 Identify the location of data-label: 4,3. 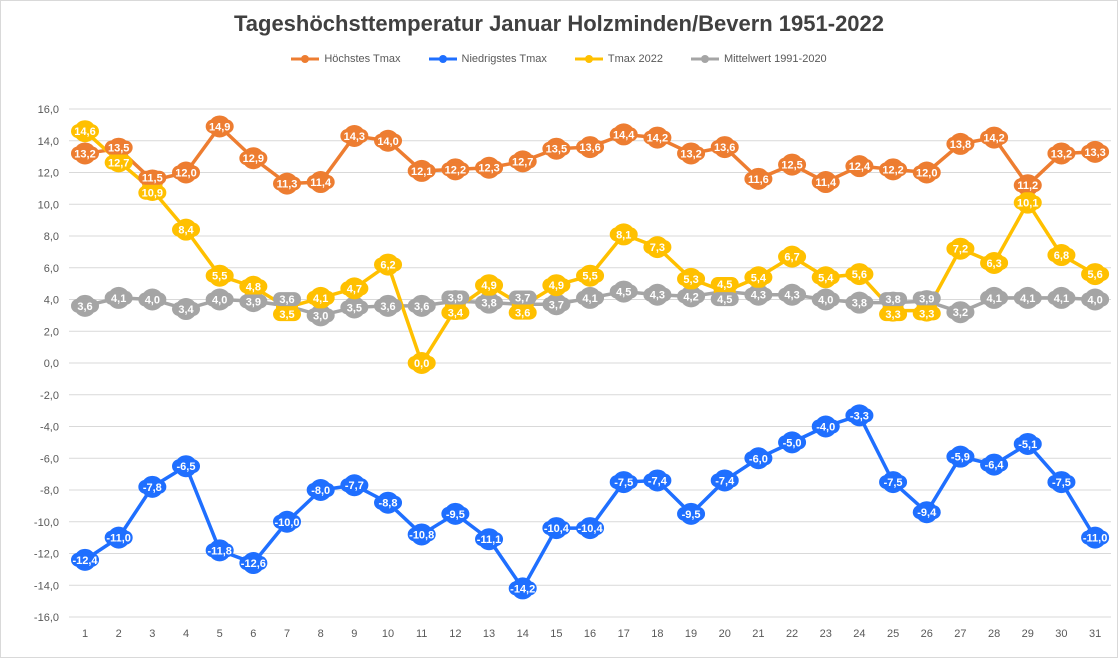
(657, 296).